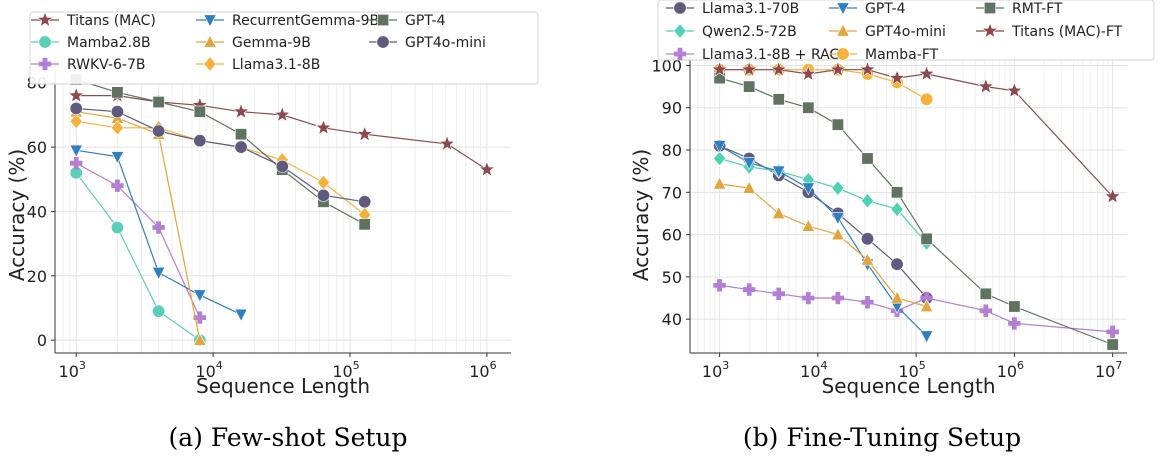 The height and width of the screenshot is (456, 1162). I want to click on legend-entry: Llama3.1-8B, so click(258, 64).